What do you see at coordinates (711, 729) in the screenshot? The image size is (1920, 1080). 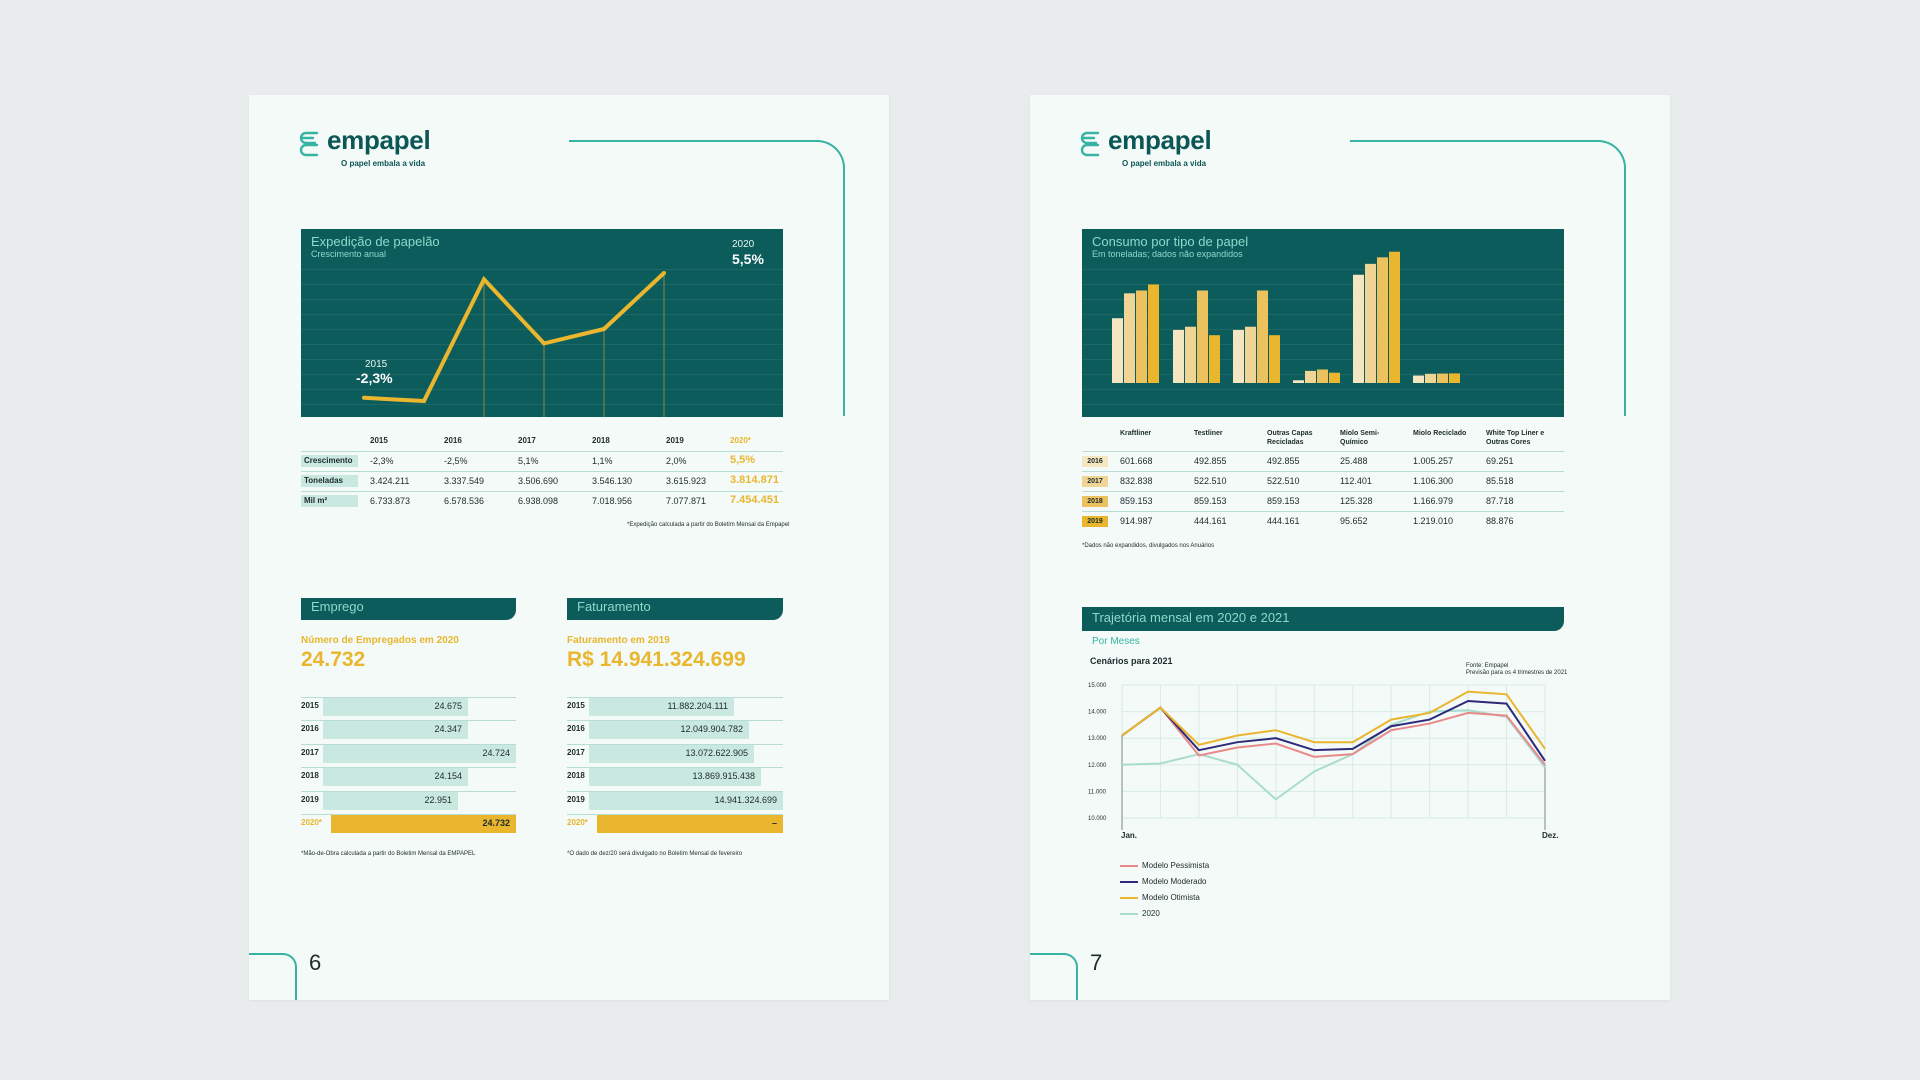 I see `bar-value: 12.049.904.782` at bounding box center [711, 729].